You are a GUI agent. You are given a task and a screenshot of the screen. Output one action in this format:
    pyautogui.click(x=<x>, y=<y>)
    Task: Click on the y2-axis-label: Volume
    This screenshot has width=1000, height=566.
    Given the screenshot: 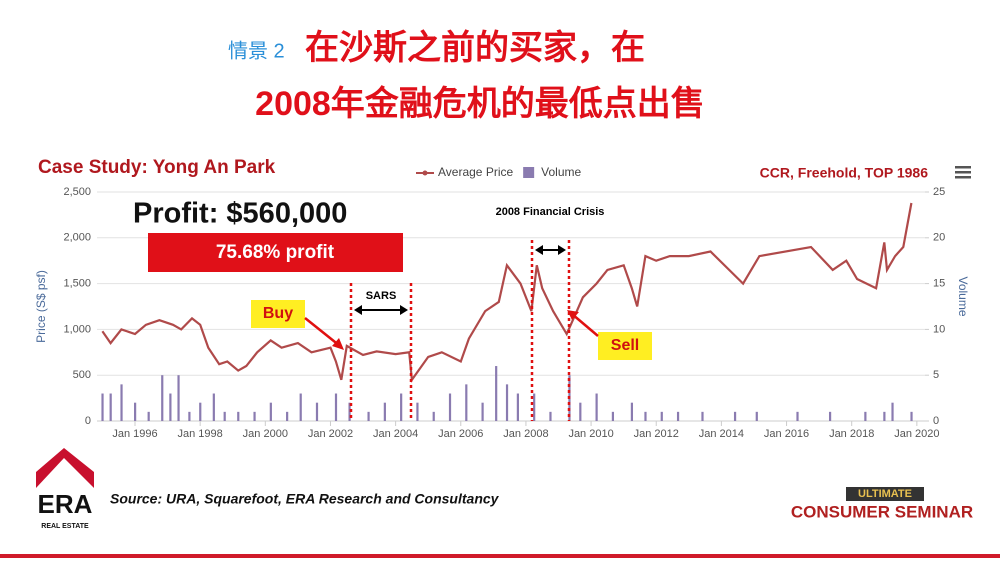 What is the action you would take?
    pyautogui.click(x=963, y=296)
    